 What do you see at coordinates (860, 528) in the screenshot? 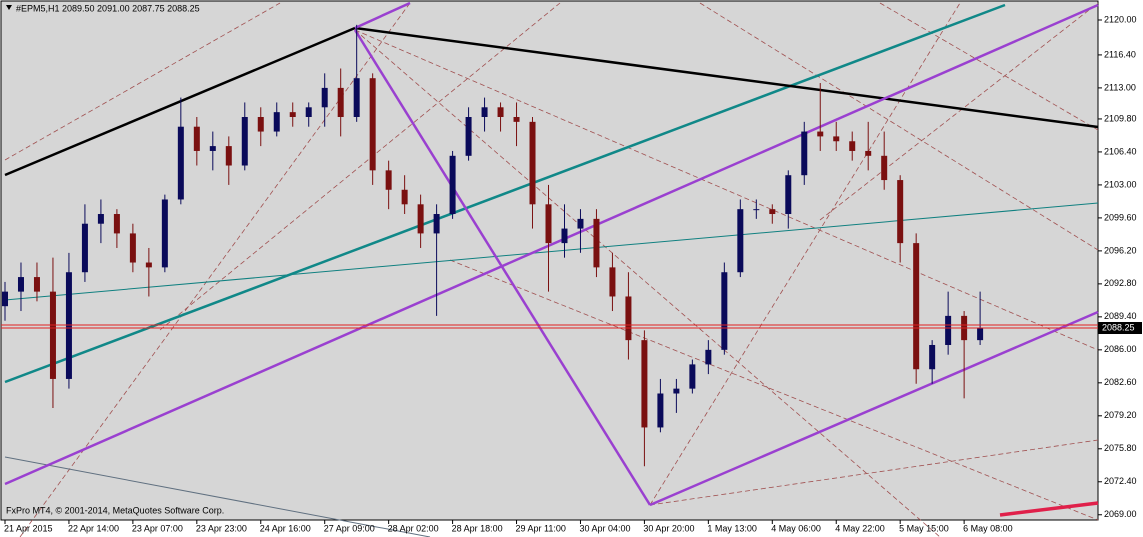
I see `x-tick-label: 4 May 22:00` at bounding box center [860, 528].